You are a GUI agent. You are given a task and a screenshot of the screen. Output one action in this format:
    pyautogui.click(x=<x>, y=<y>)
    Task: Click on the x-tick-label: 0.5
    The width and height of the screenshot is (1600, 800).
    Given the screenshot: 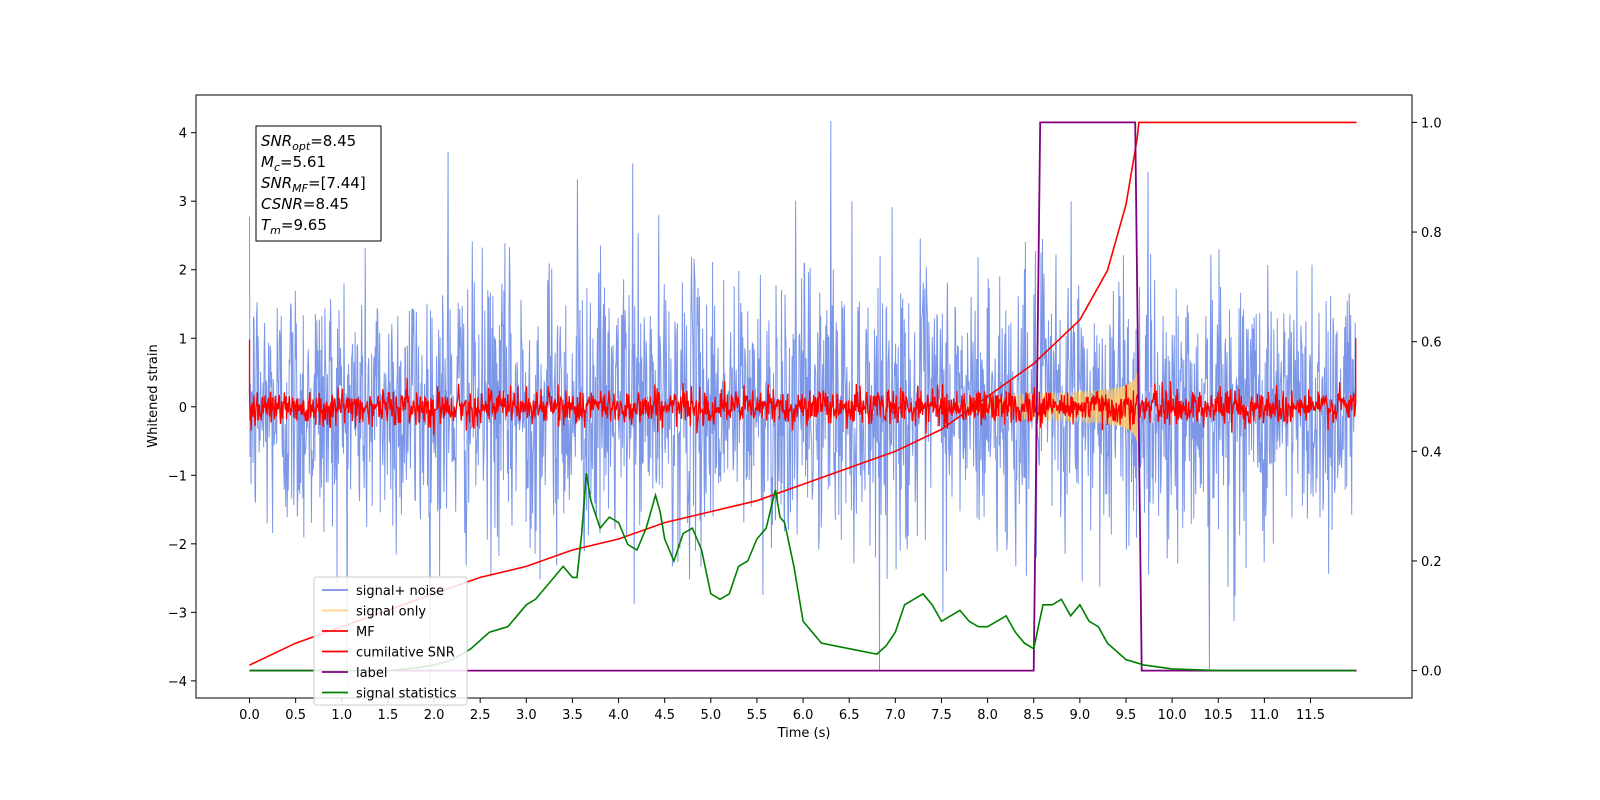 What is the action you would take?
    pyautogui.click(x=295, y=715)
    